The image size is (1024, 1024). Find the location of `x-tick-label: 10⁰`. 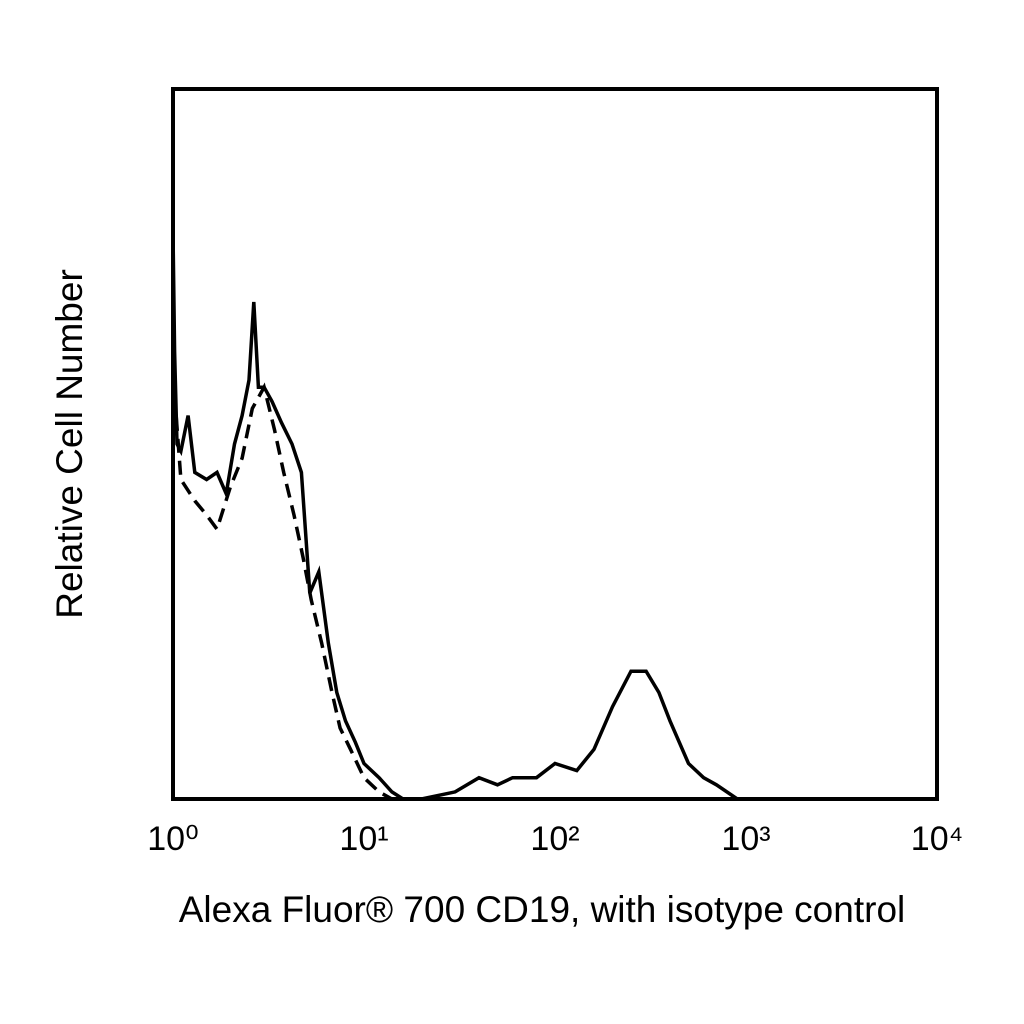

x-tick-label: 10⁰ is located at coordinates (172, 839).